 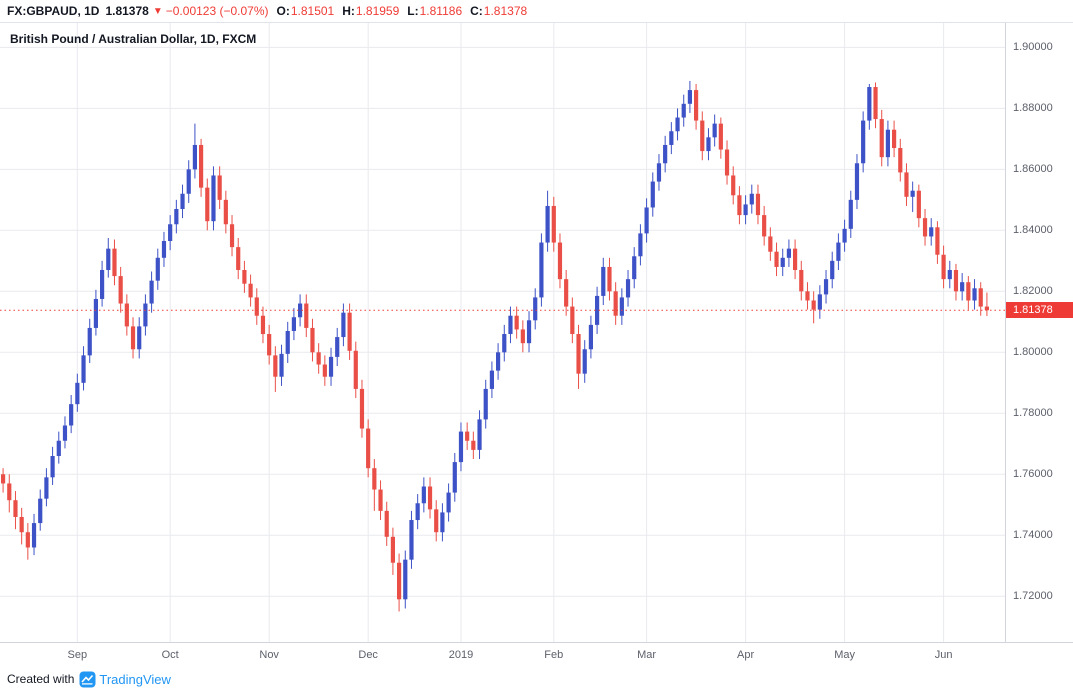 What do you see at coordinates (1039, 310) in the screenshot?
I see `last-price-tag: 1.81378` at bounding box center [1039, 310].